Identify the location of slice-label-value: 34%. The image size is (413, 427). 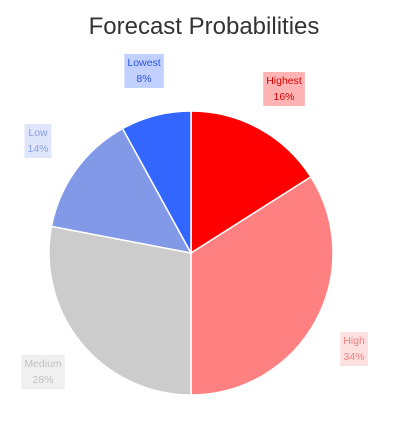
(353, 357).